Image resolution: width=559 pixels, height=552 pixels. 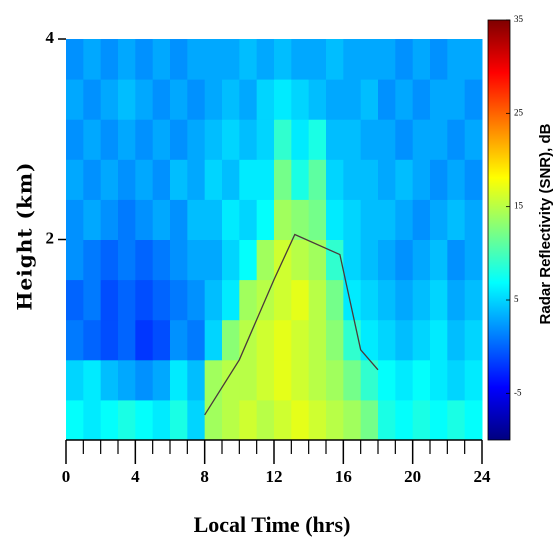 I want to click on x-tick-label: 4, so click(x=135, y=476).